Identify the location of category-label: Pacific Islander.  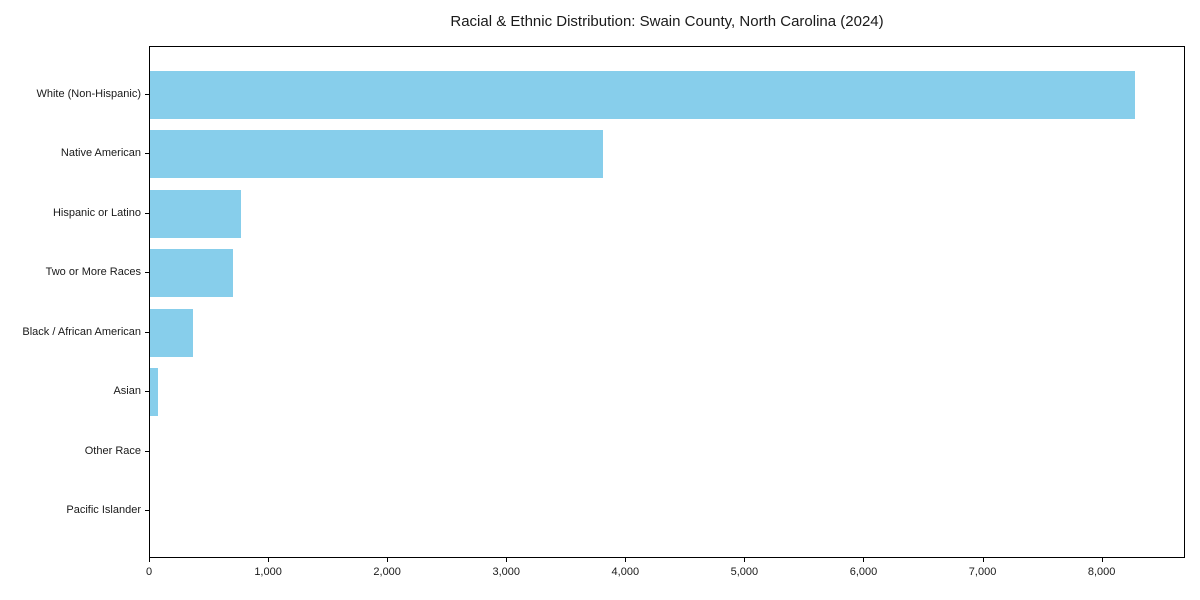
(103, 510).